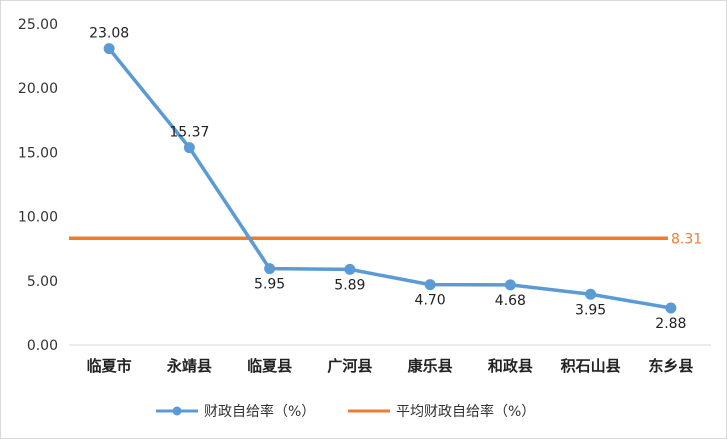 Image resolution: width=727 pixels, height=439 pixels. I want to click on average-data-label: 8.31, so click(686, 239).